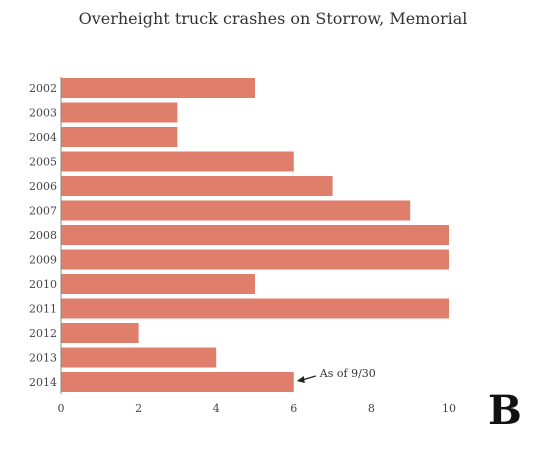 The width and height of the screenshot is (546, 450). What do you see at coordinates (43, 113) in the screenshot?
I see `y-tick-label-2003: 2003` at bounding box center [43, 113].